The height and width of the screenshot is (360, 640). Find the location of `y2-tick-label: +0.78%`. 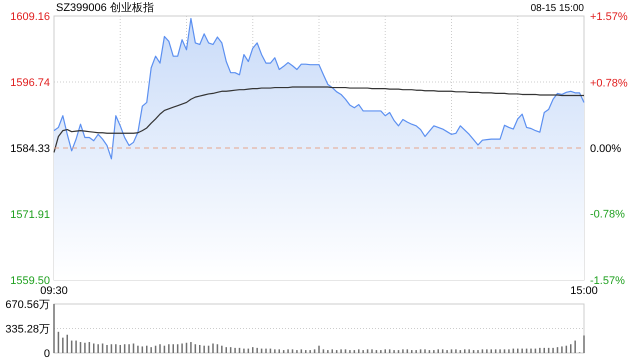

y2-tick-label: +0.78% is located at coordinates (609, 83).